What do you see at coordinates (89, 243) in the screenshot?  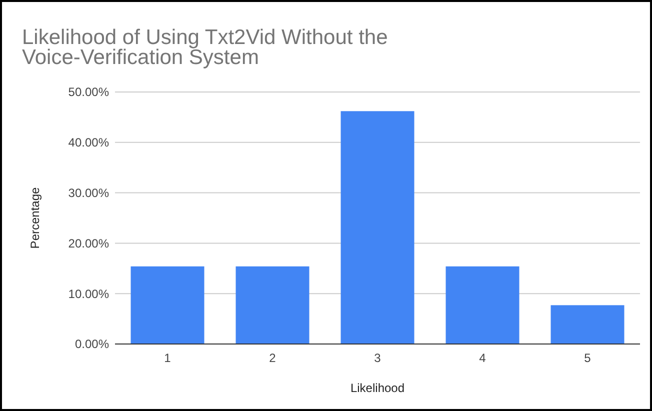 I see `y-tick-label: 20.00%` at bounding box center [89, 243].